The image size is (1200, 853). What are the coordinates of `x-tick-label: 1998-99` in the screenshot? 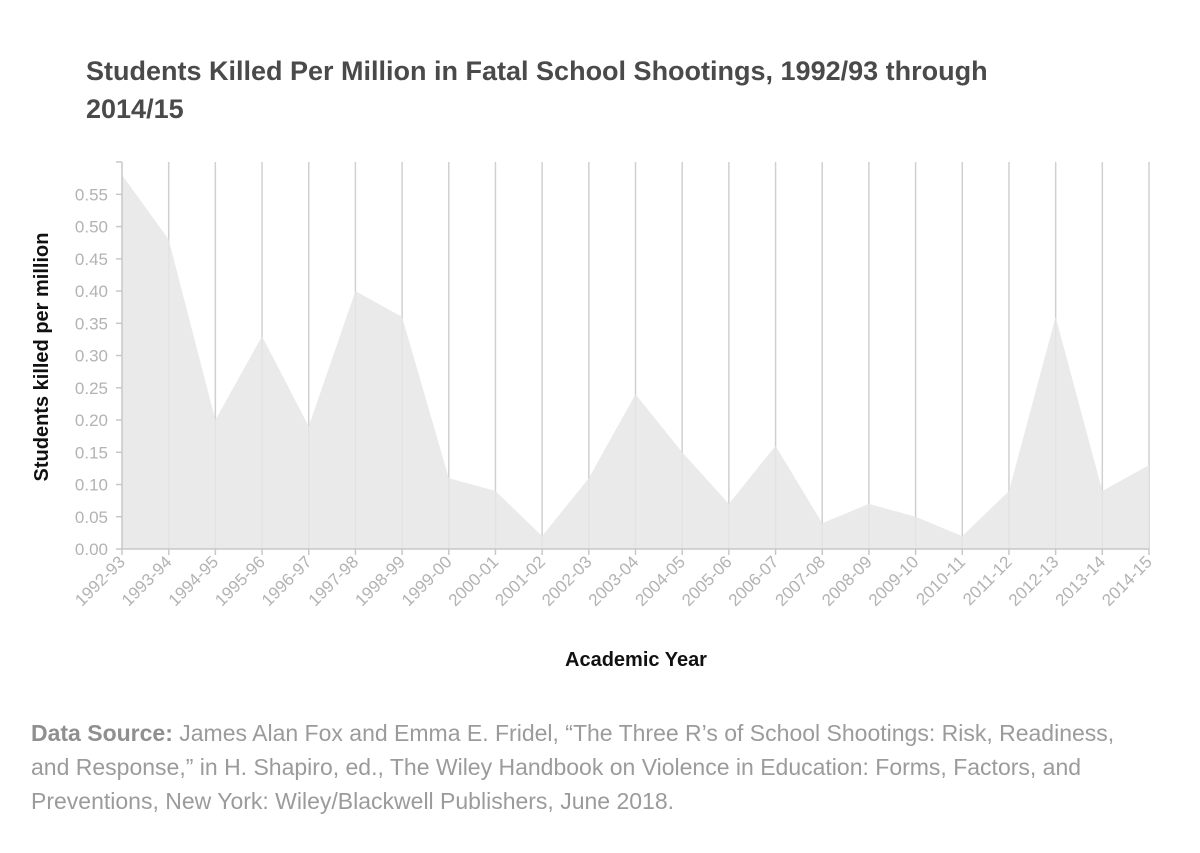 It's located at (380, 581).